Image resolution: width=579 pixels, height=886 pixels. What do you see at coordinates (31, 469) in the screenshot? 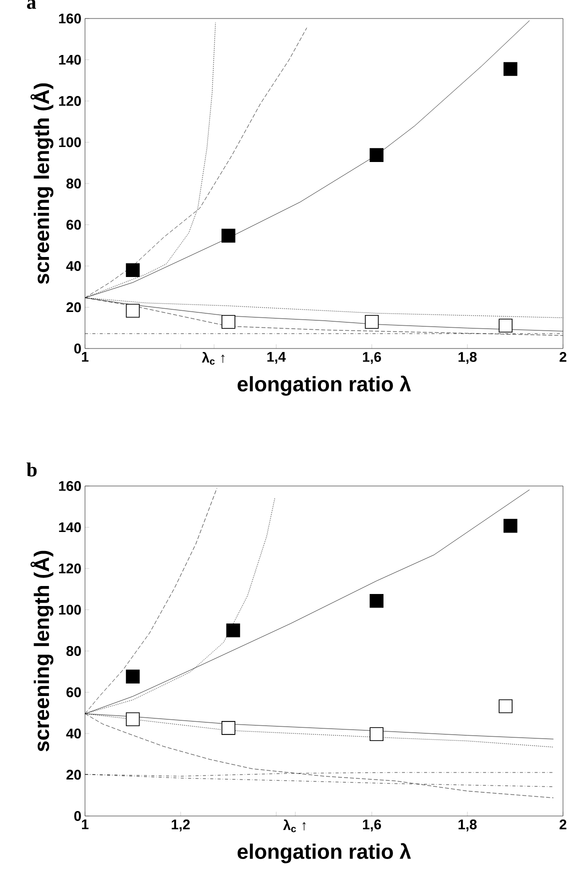
I see `chart-title: b` at bounding box center [31, 469].